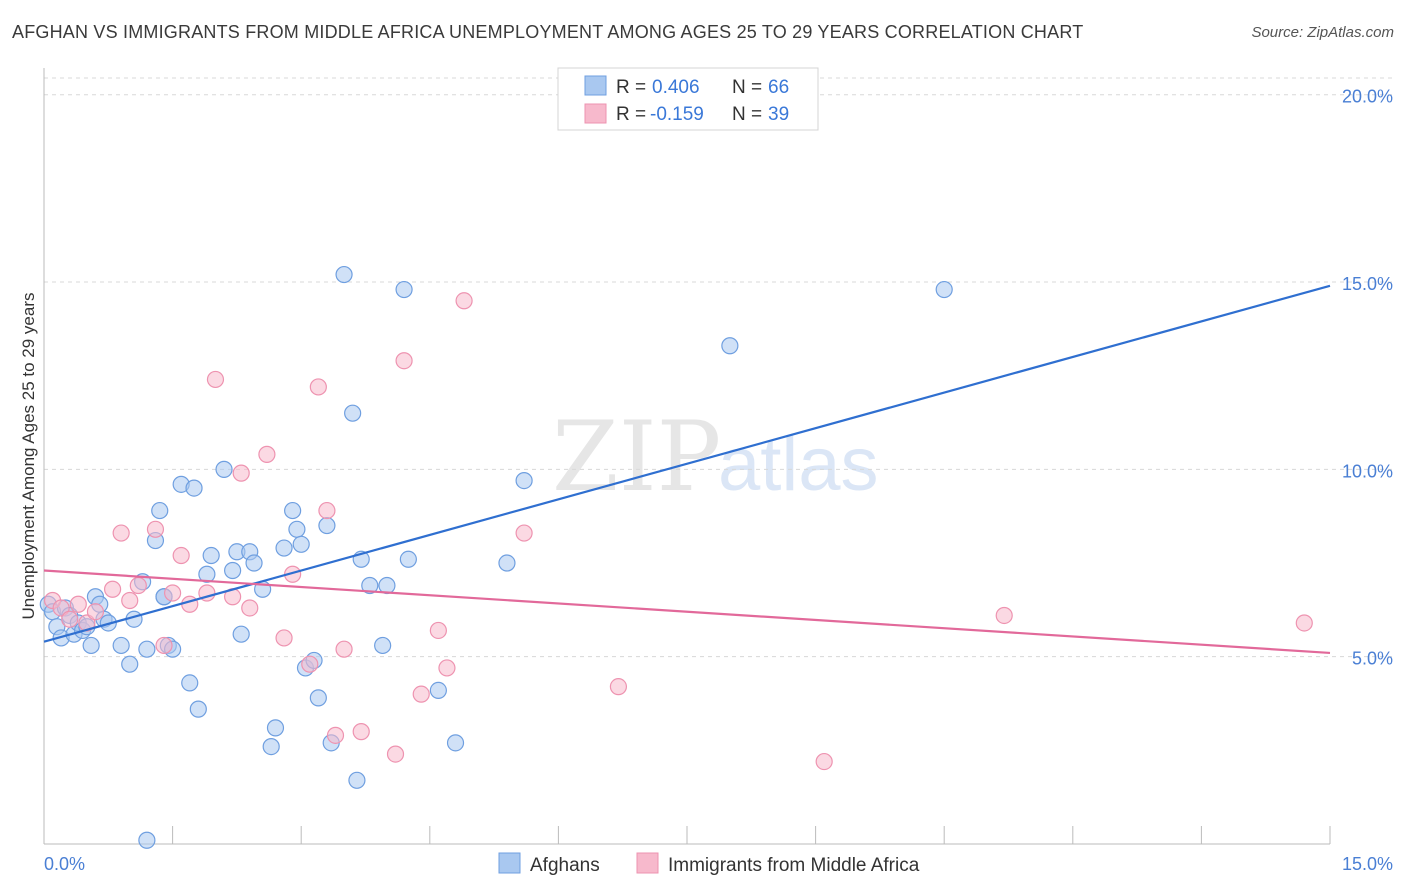 Image resolution: width=1406 pixels, height=892 pixels. Describe the element at coordinates (1367, 284) in the screenshot. I see `y-tick-label: 15.0%` at that location.